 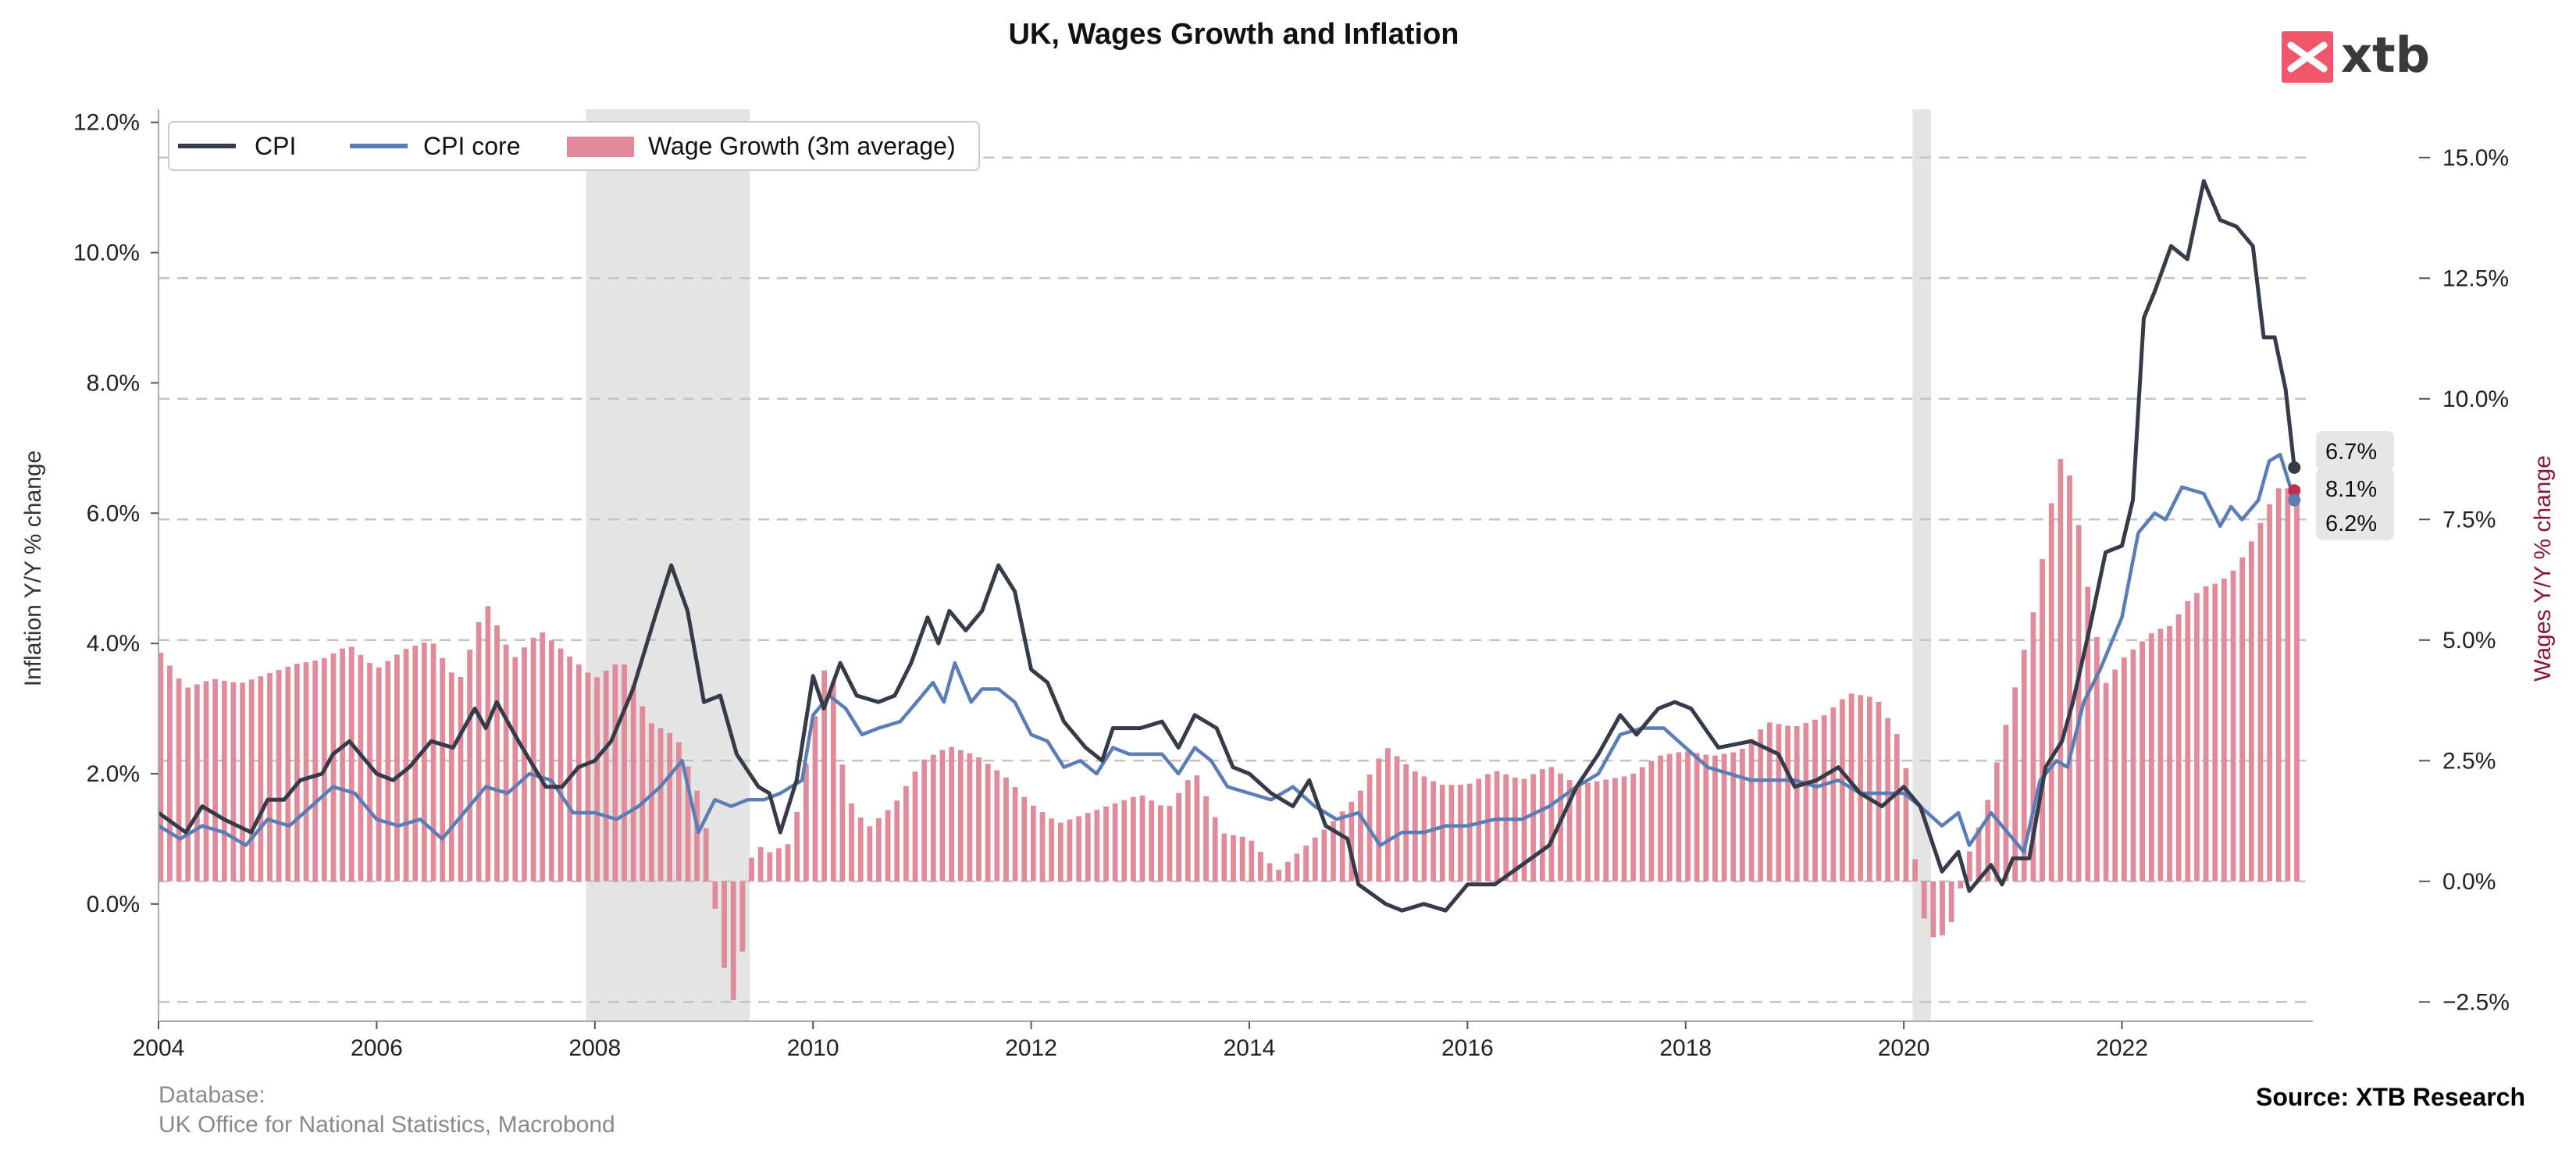 What do you see at coordinates (1031, 1048) in the screenshot?
I see `x-tick-label: 2012` at bounding box center [1031, 1048].